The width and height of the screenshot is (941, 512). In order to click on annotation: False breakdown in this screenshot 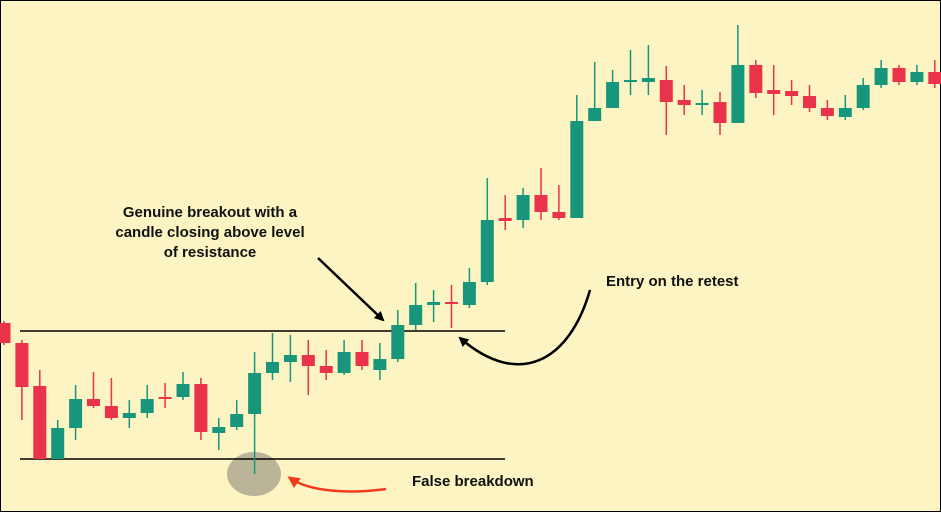, I will do `click(473, 481)`.